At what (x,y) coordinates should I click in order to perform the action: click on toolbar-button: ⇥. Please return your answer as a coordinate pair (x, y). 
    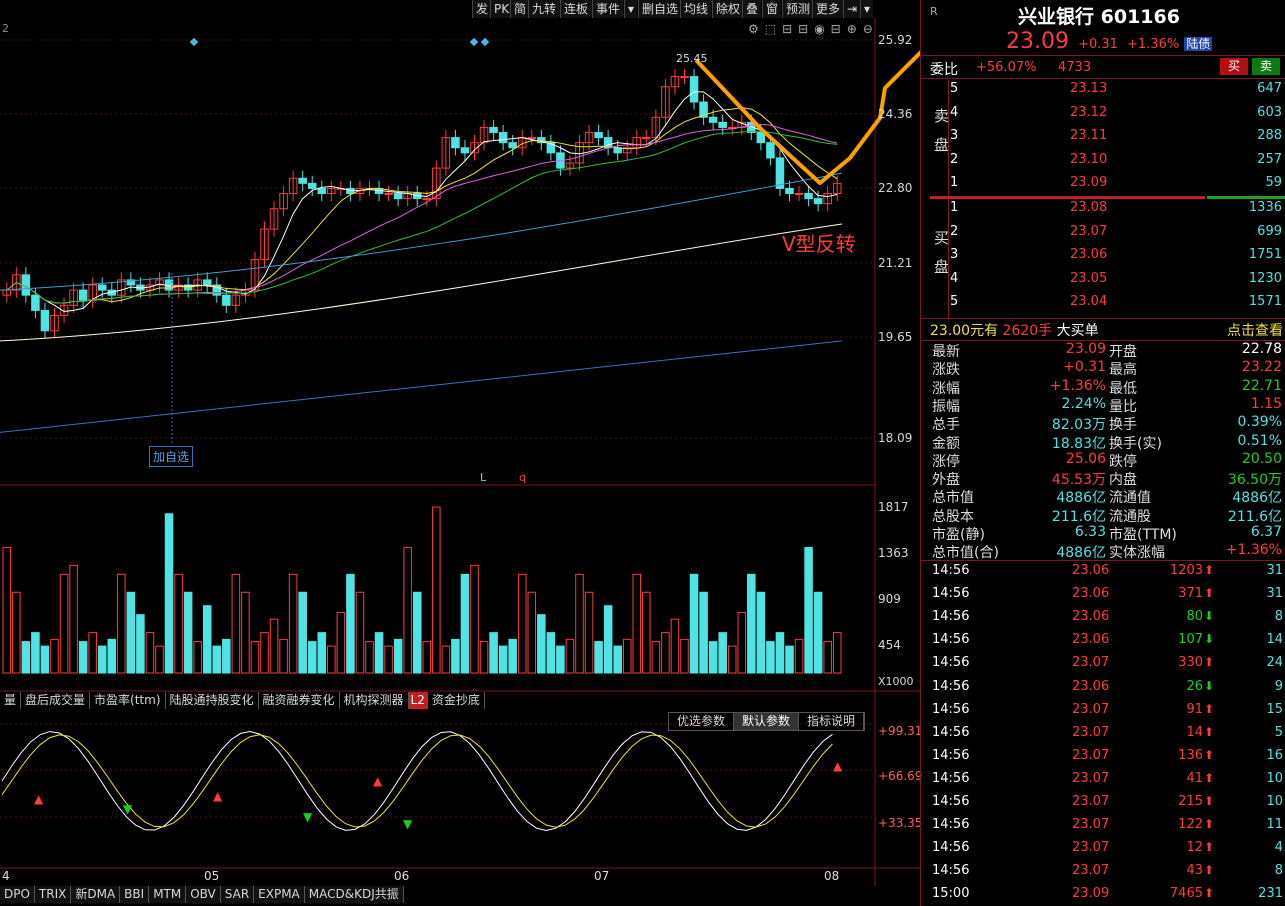
    Looking at the image, I should click on (852, 9).